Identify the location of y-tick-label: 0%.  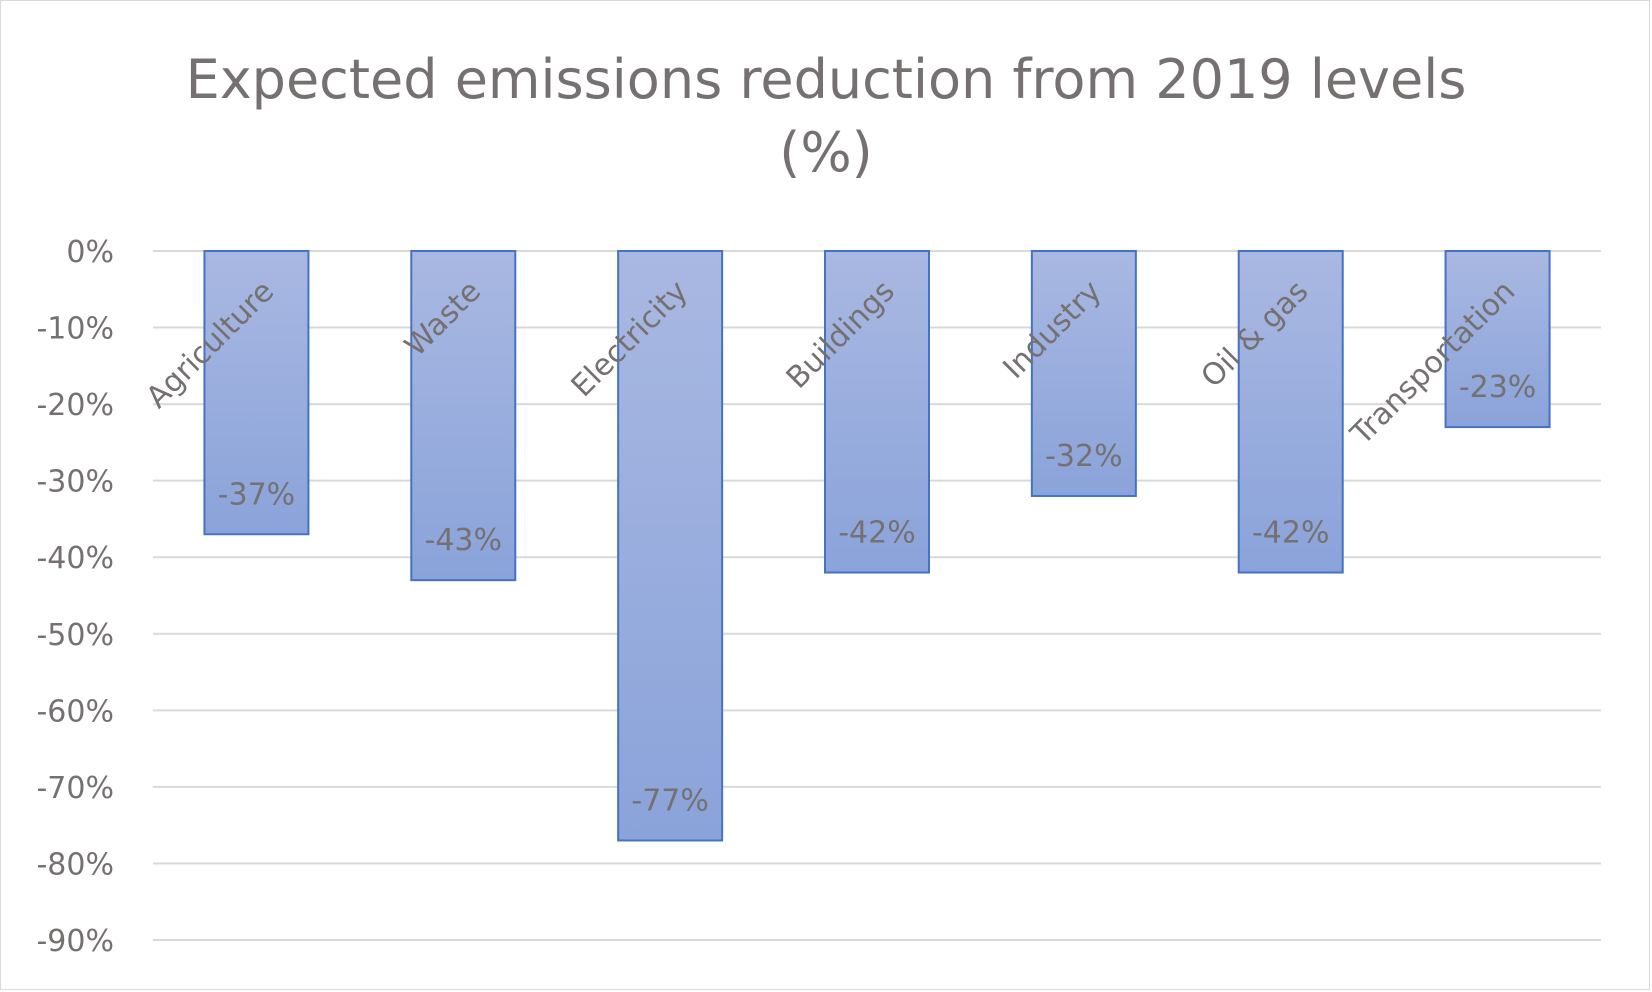
(90, 252).